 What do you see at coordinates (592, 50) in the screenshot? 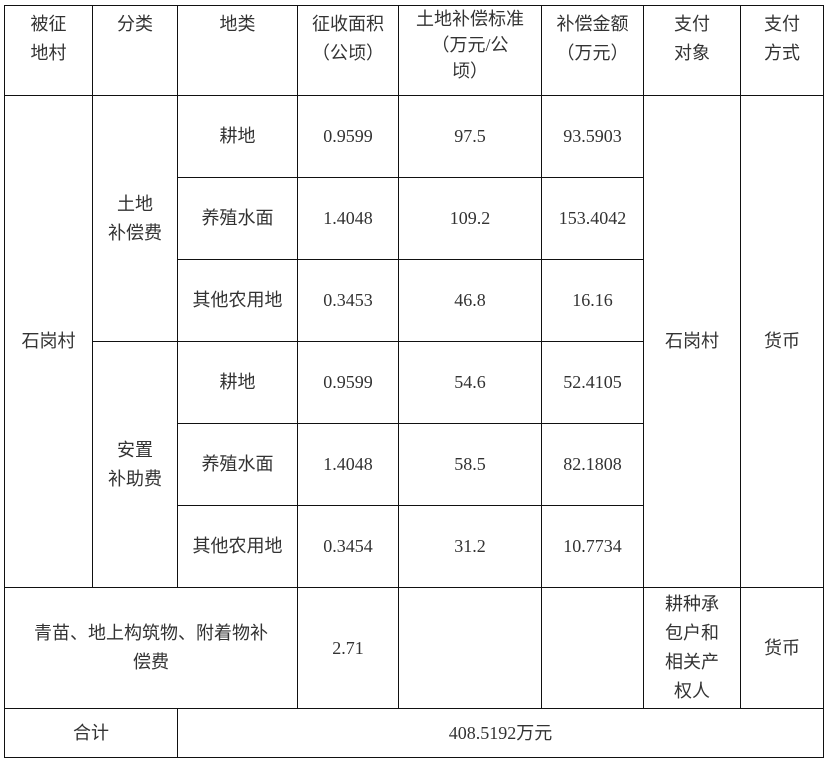
I see `header-amount: 补偿金额 （万元）` at bounding box center [592, 50].